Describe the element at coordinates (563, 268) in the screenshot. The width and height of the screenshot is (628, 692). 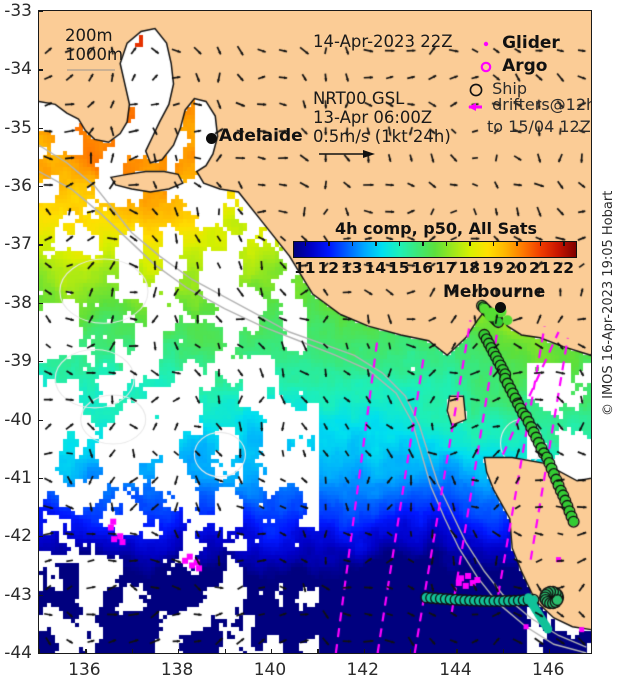
I see `colorbar-tick-22: 22` at that location.